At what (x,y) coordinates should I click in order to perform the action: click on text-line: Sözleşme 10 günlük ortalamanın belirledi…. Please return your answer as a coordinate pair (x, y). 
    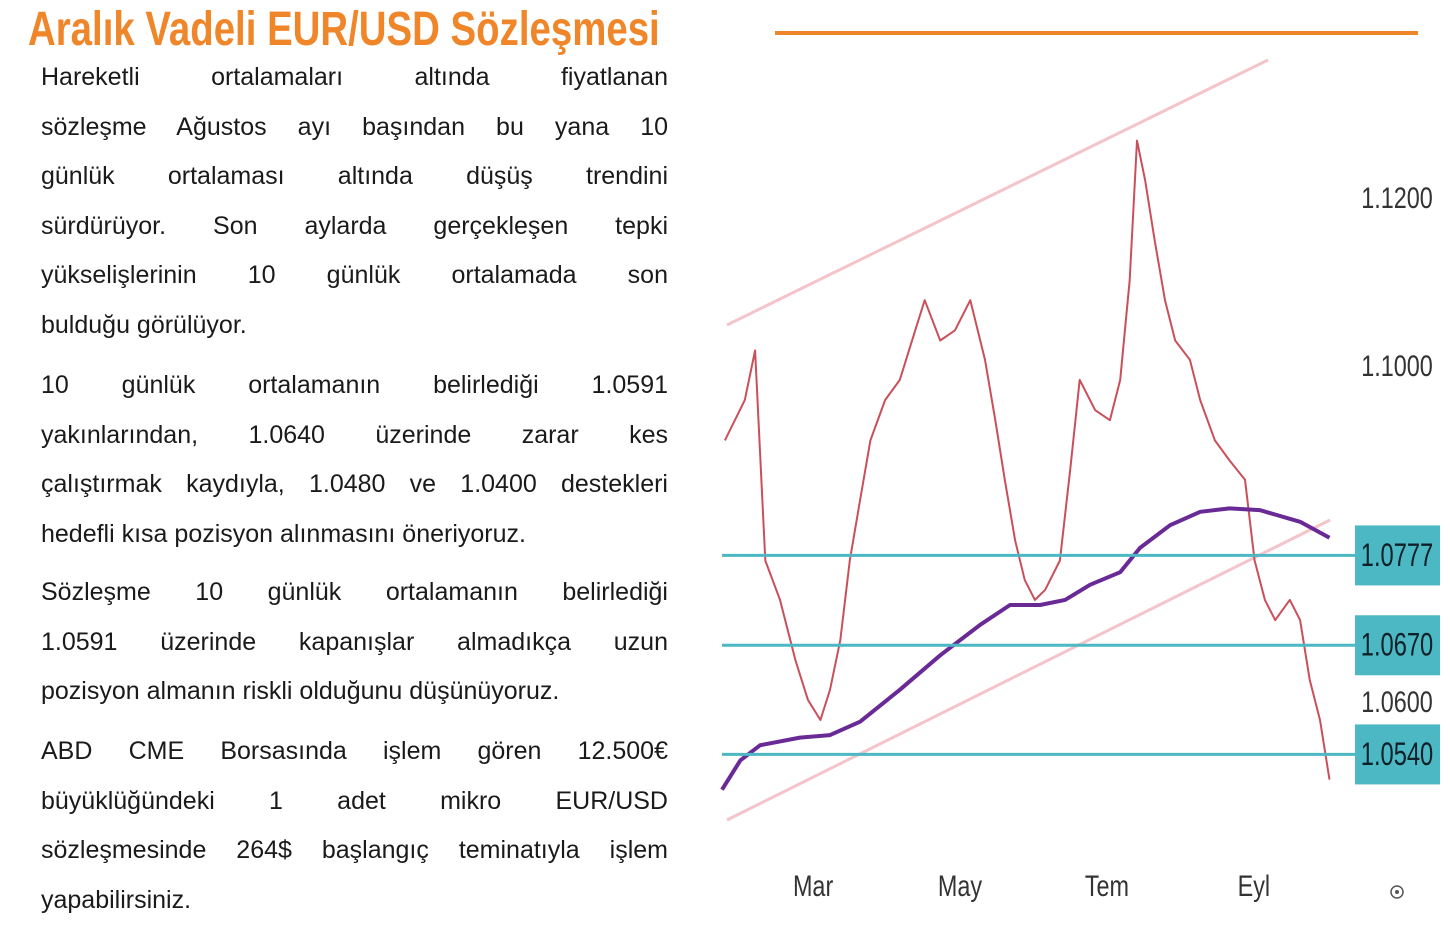
    Looking at the image, I should click on (354, 593).